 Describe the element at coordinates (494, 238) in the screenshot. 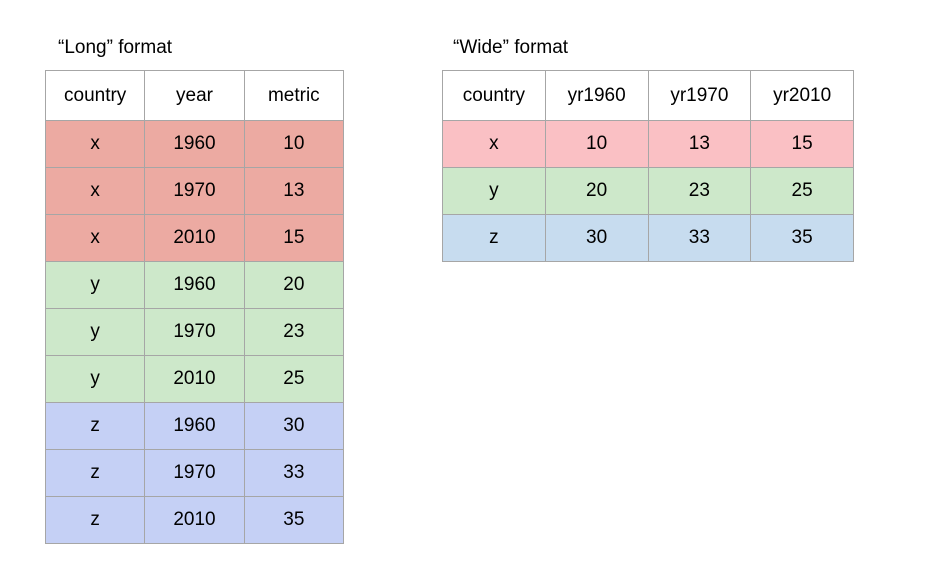

I see `wide-cell: z` at that location.